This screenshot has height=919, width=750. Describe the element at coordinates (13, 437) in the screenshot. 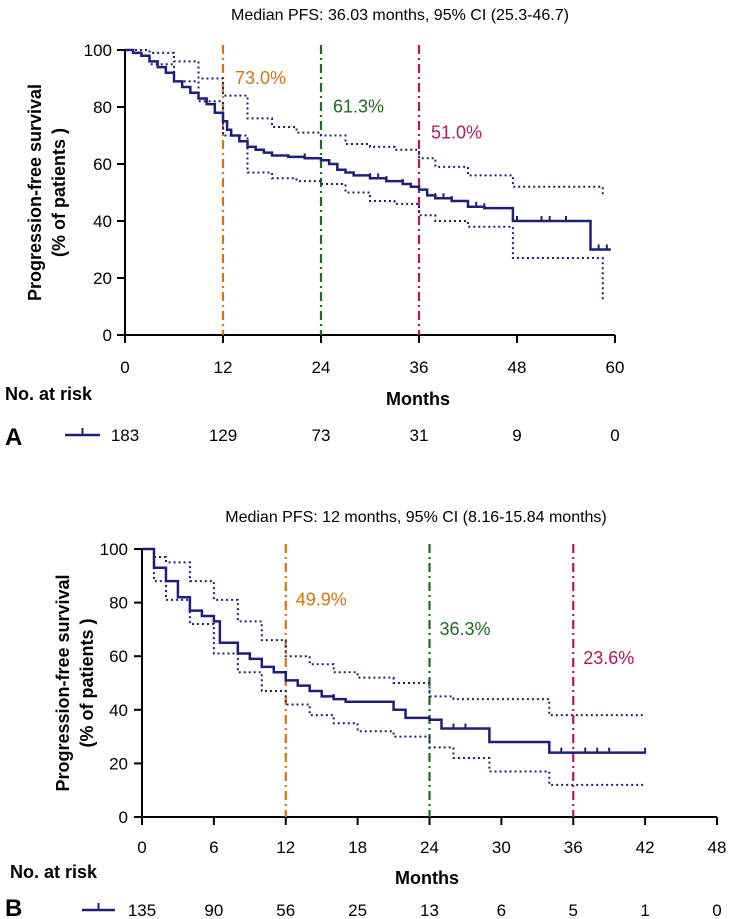

I see `panel-letter: A` at that location.